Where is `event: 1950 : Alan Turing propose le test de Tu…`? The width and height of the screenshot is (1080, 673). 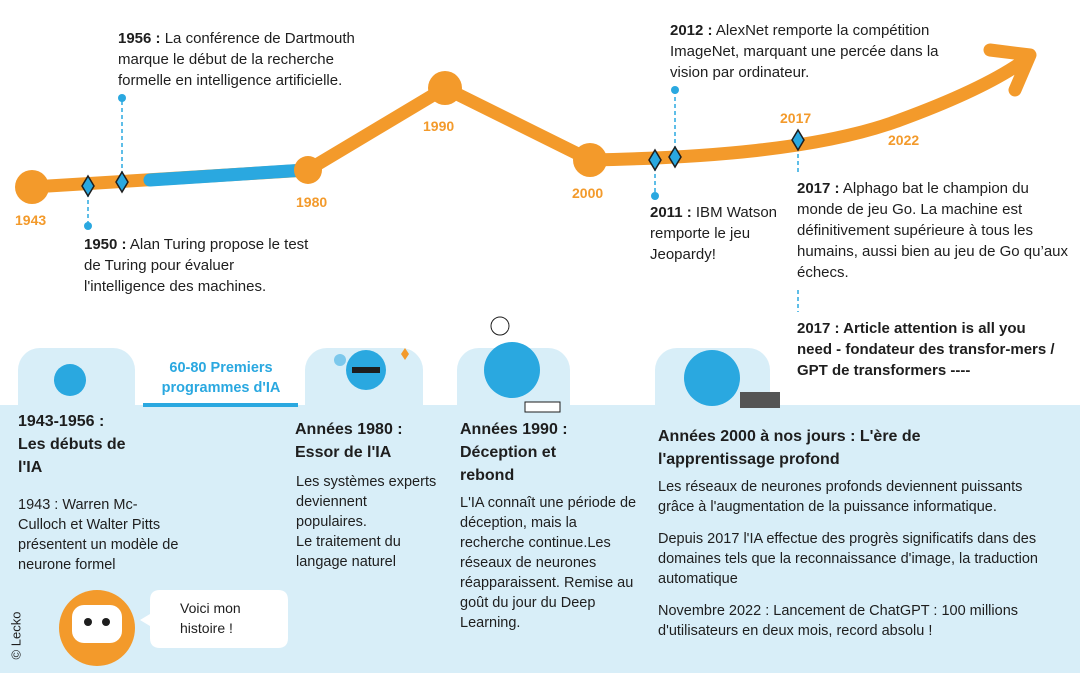
event: 1950 : Alan Turing propose le test de Tu… is located at coordinates (198, 265).